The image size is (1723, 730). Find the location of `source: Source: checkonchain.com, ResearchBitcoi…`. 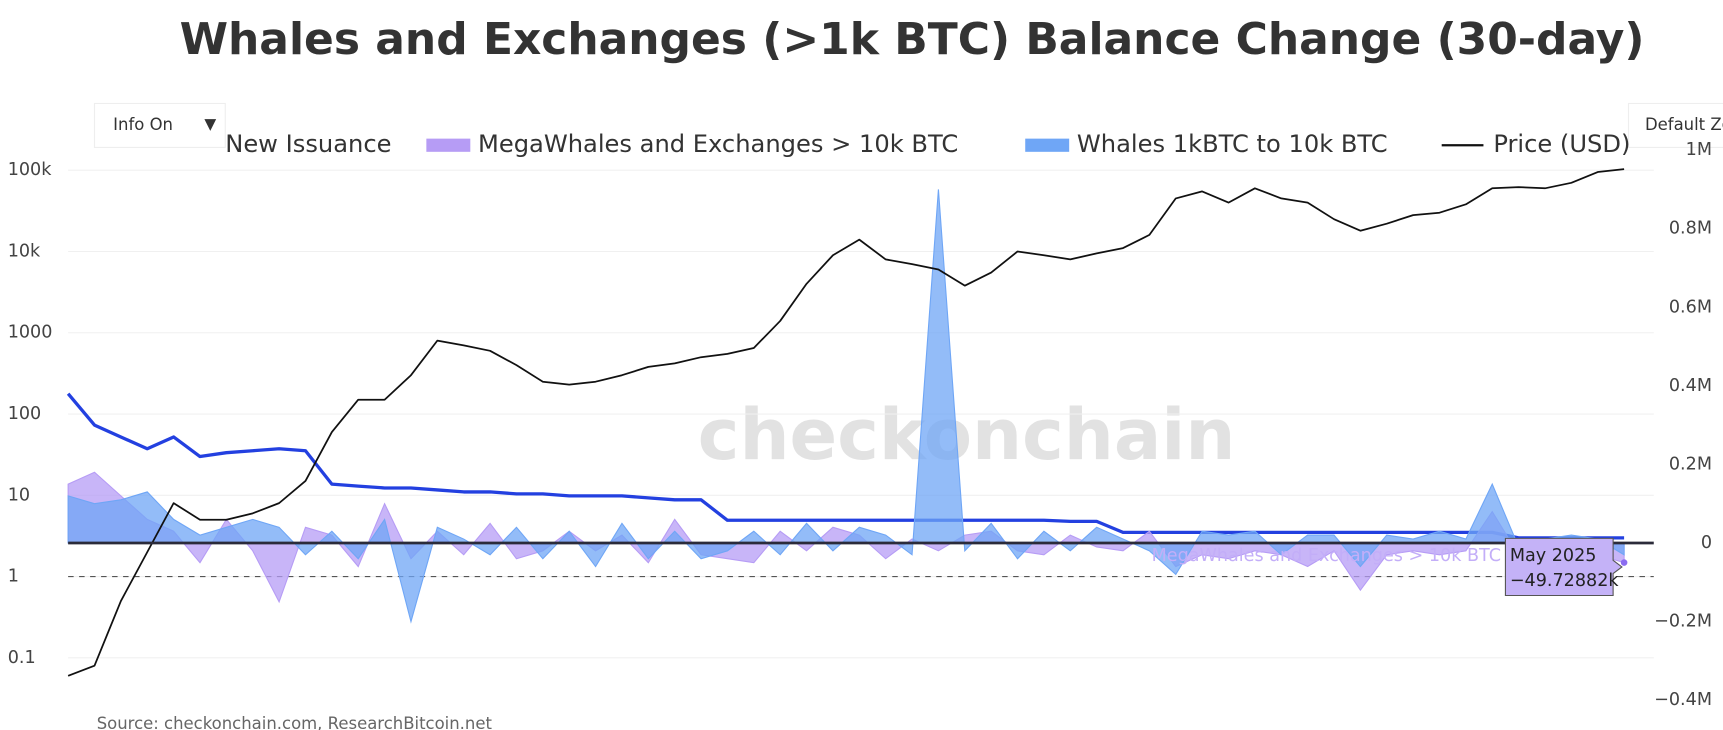

source: Source: checkonchain.com, ResearchBitcoi… is located at coordinates (295, 722).